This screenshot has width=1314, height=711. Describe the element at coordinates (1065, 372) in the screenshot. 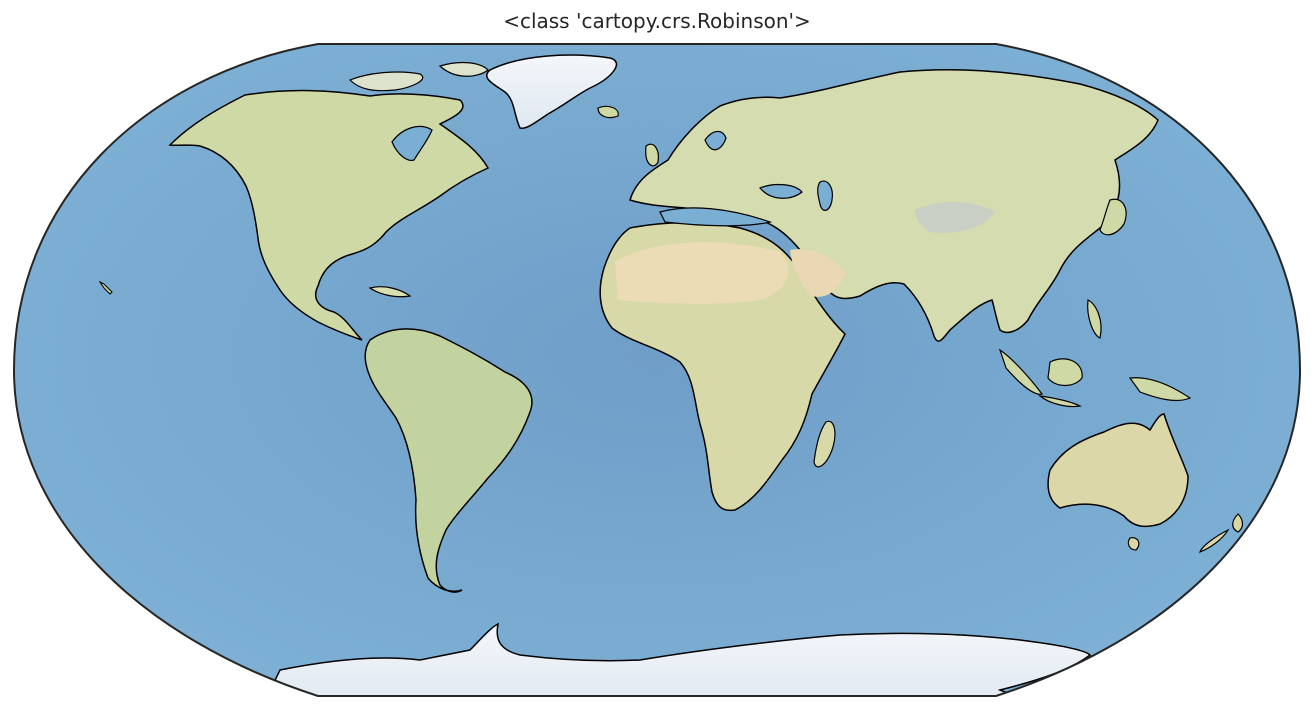

I see `borneo` at that location.